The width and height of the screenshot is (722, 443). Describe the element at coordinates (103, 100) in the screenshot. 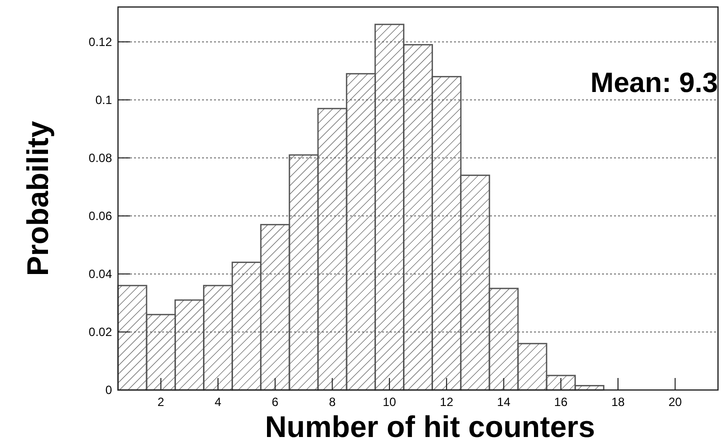

I see `y-tick-label: 0.1` at that location.